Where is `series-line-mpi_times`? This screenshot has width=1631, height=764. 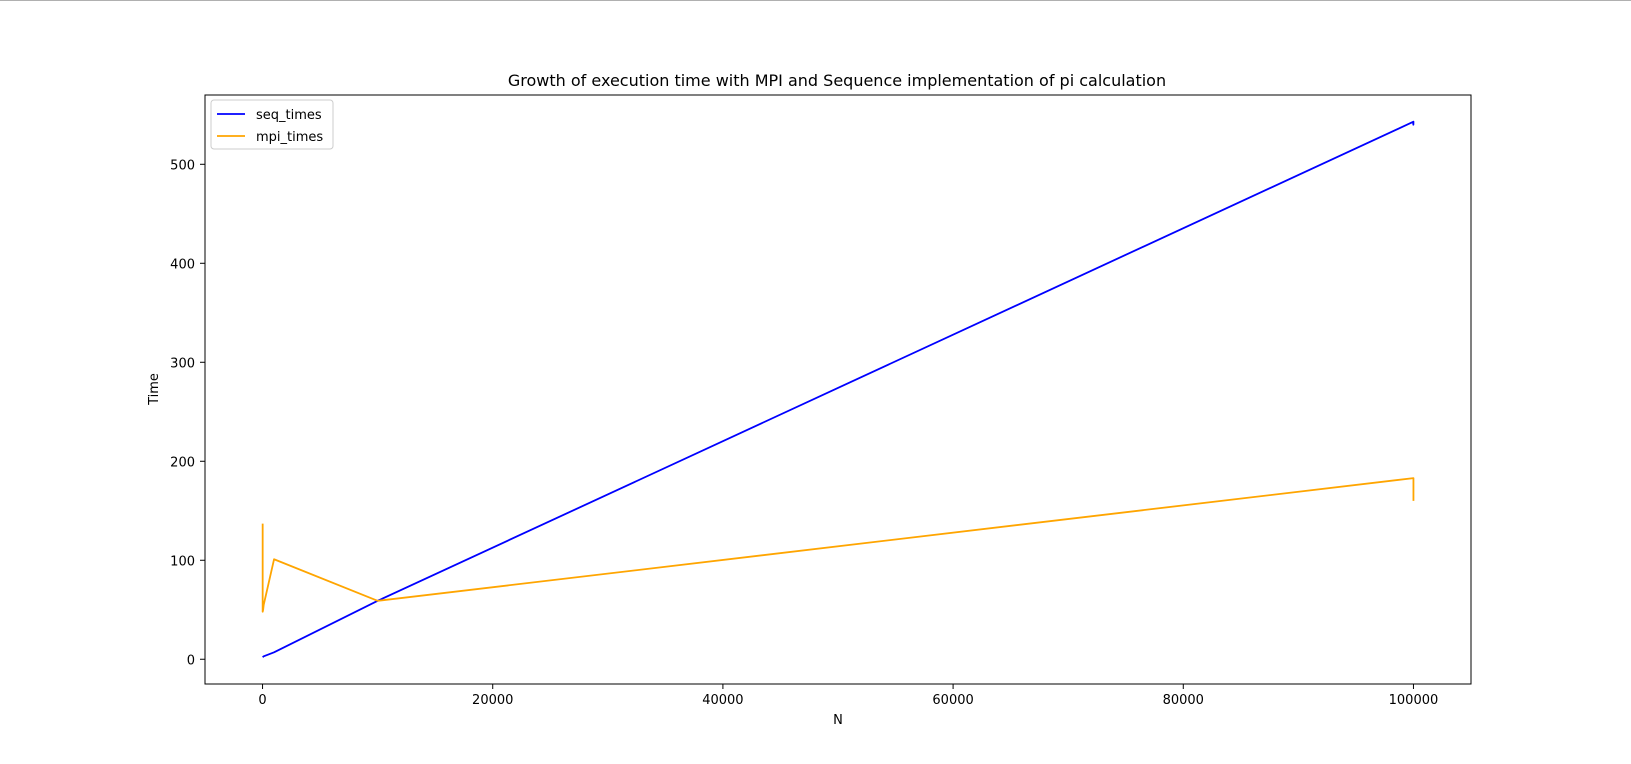 series-line-mpi_times is located at coordinates (838, 545).